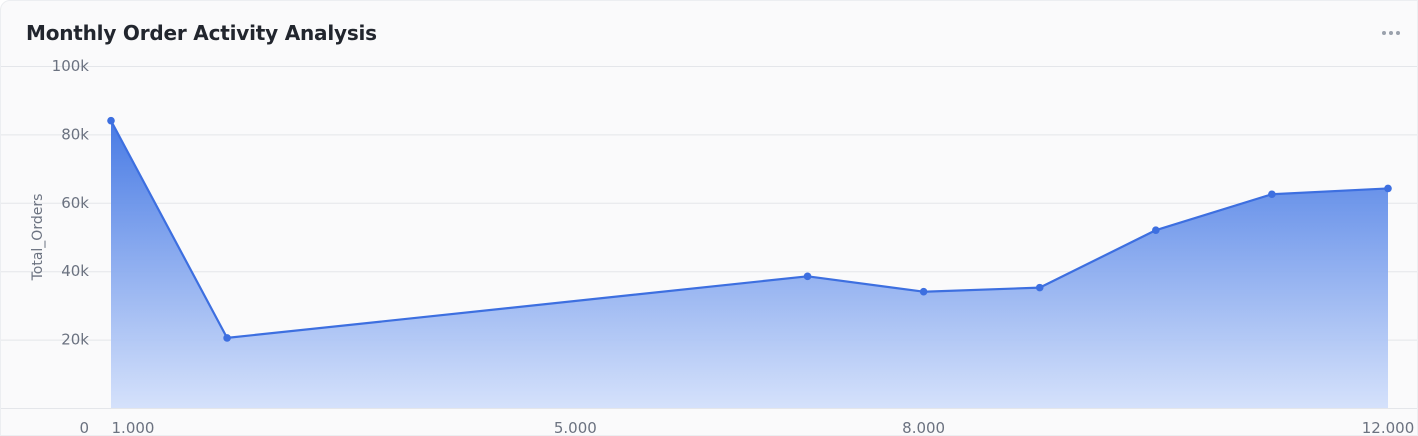 The height and width of the screenshot is (436, 1418). I want to click on x-tick-label: 12.000, so click(1388, 427).